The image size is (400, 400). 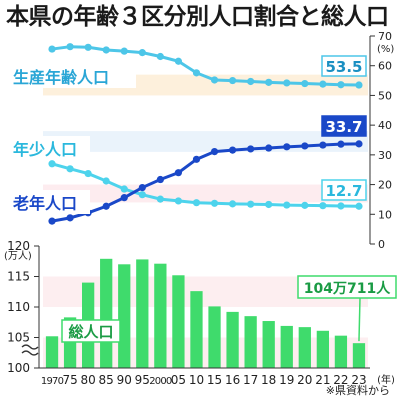 I want to click on upper-y-tick-label: 0, so click(x=381, y=244).